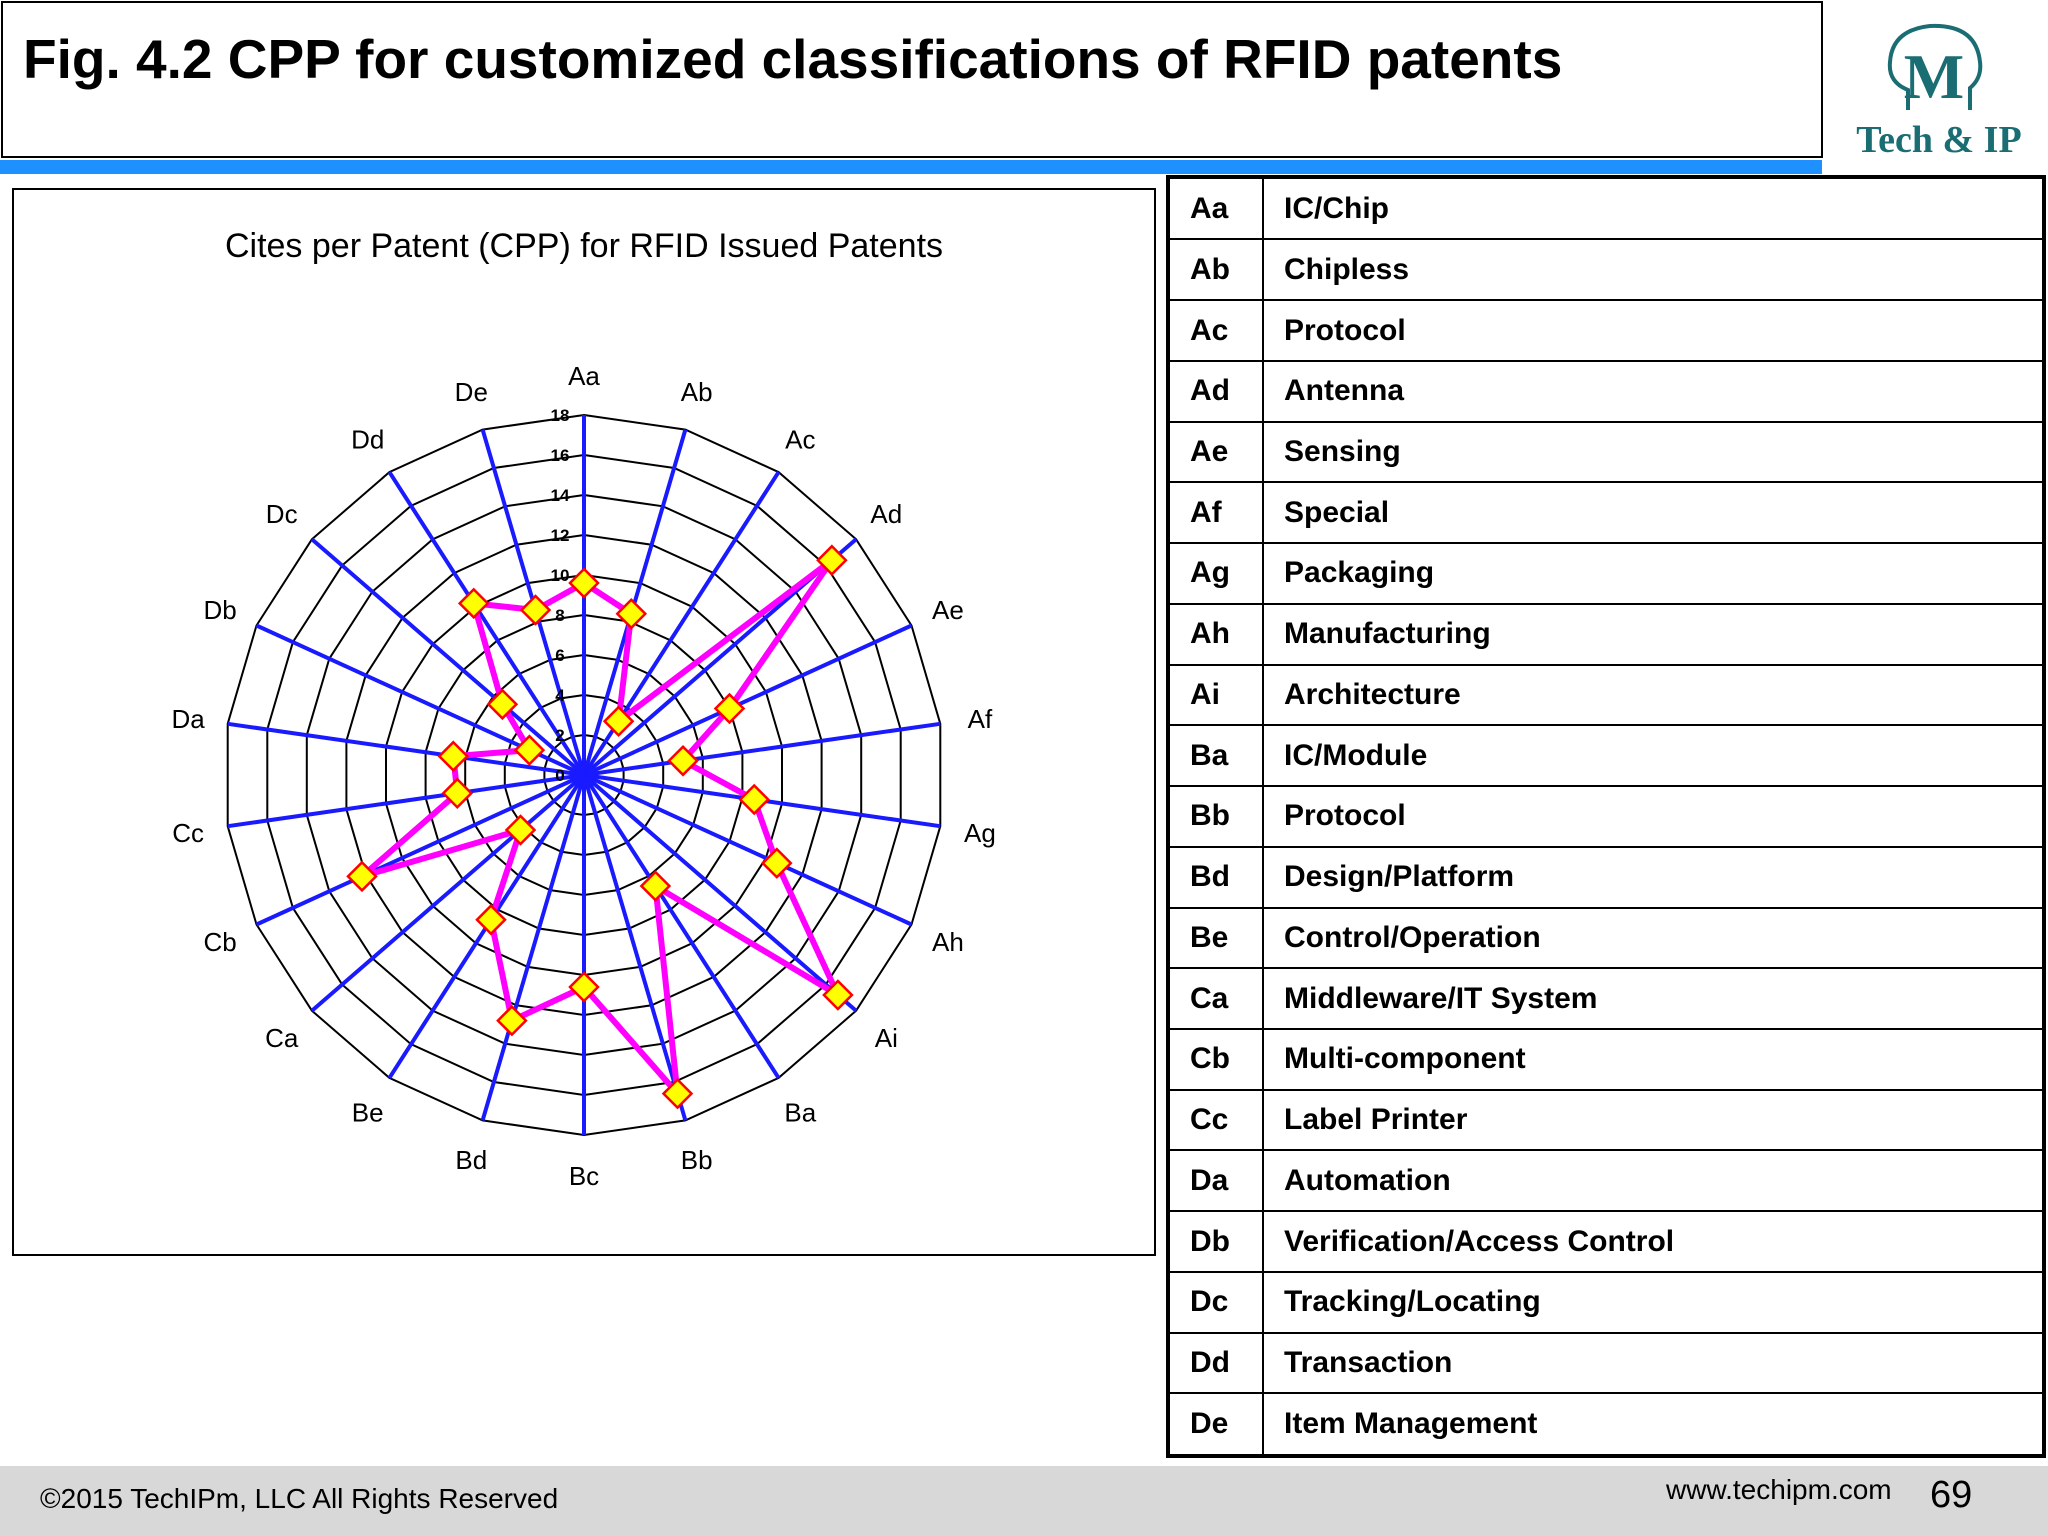 This screenshot has height=1536, width=2048. Describe the element at coordinates (1653, 1424) in the screenshot. I see `legend-label: Item Management` at that location.